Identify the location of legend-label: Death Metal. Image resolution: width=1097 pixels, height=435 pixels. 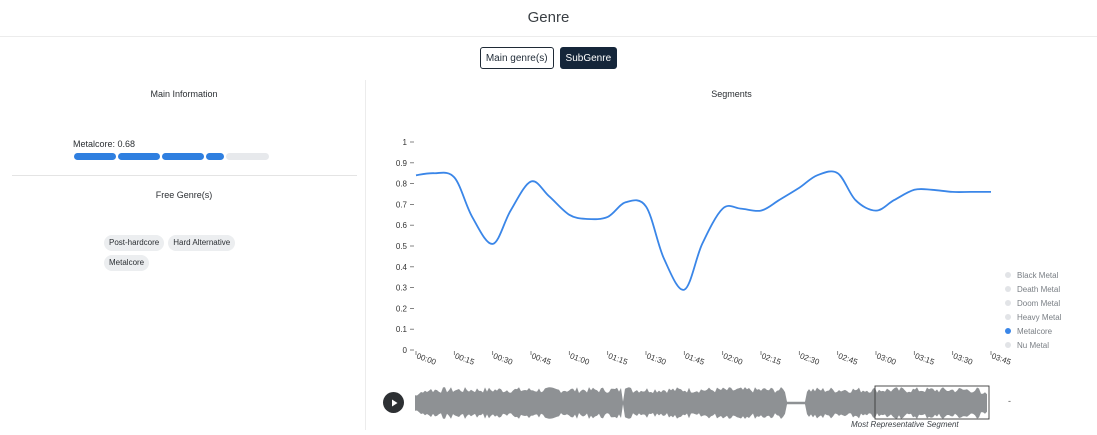
(1039, 289).